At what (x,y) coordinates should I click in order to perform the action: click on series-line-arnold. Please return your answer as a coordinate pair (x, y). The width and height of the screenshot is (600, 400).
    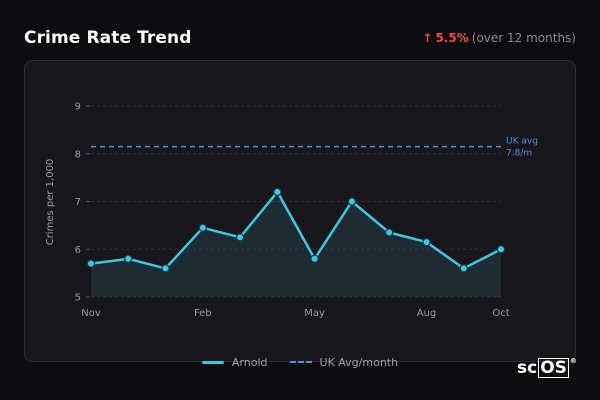
    Looking at the image, I should click on (296, 230).